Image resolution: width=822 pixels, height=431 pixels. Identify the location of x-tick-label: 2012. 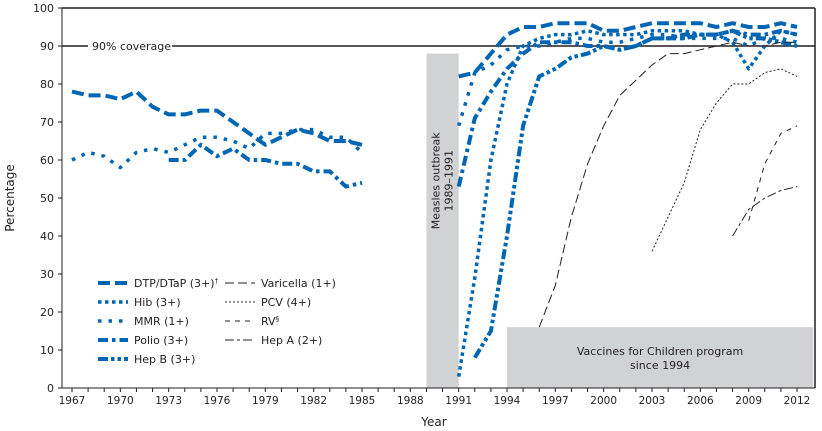
(797, 401).